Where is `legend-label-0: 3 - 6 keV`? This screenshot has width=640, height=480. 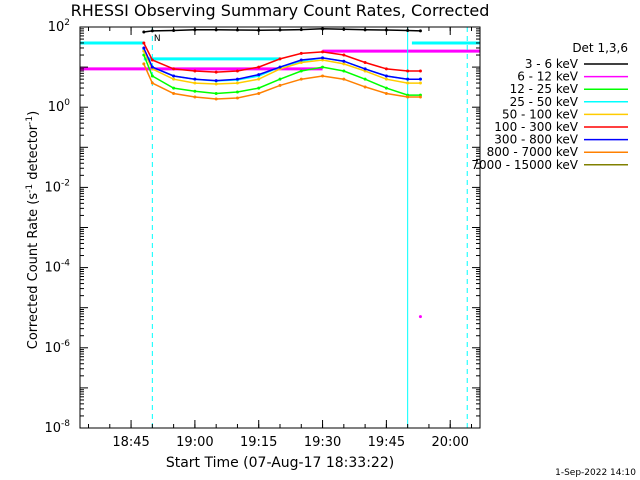 legend-label-0: 3 - 6 keV is located at coordinates (552, 64).